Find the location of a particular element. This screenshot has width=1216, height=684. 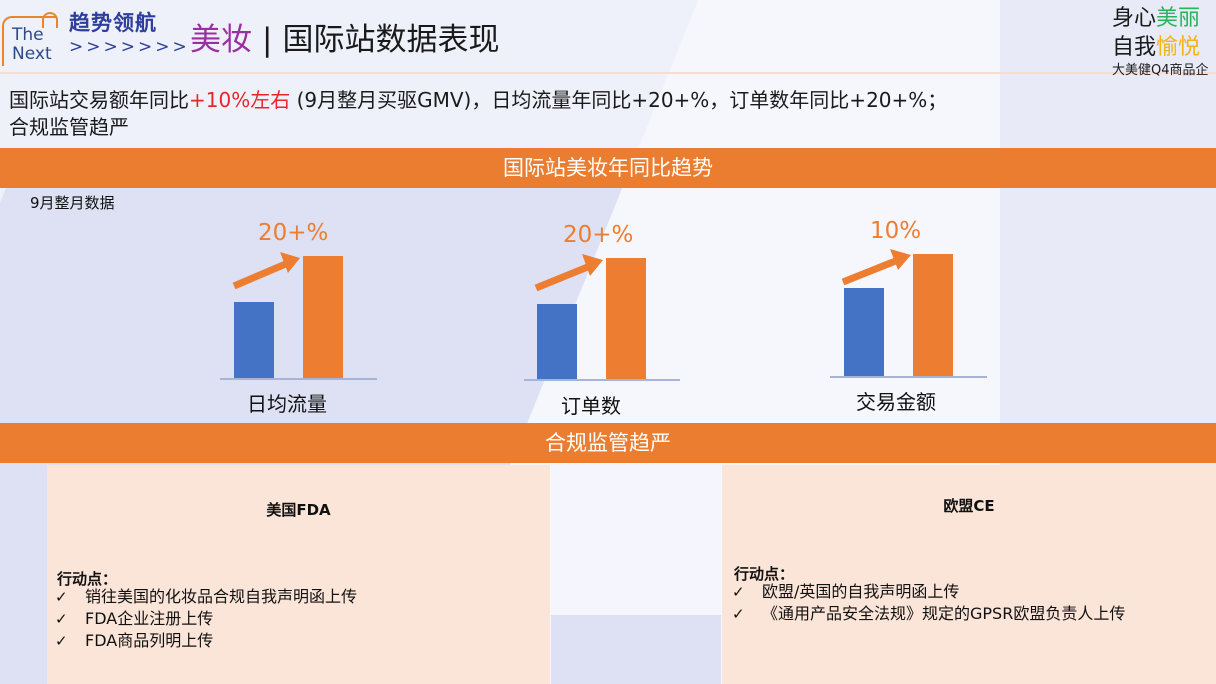

page-title: 美妆 | 国际站数据表现 is located at coordinates (344, 40).